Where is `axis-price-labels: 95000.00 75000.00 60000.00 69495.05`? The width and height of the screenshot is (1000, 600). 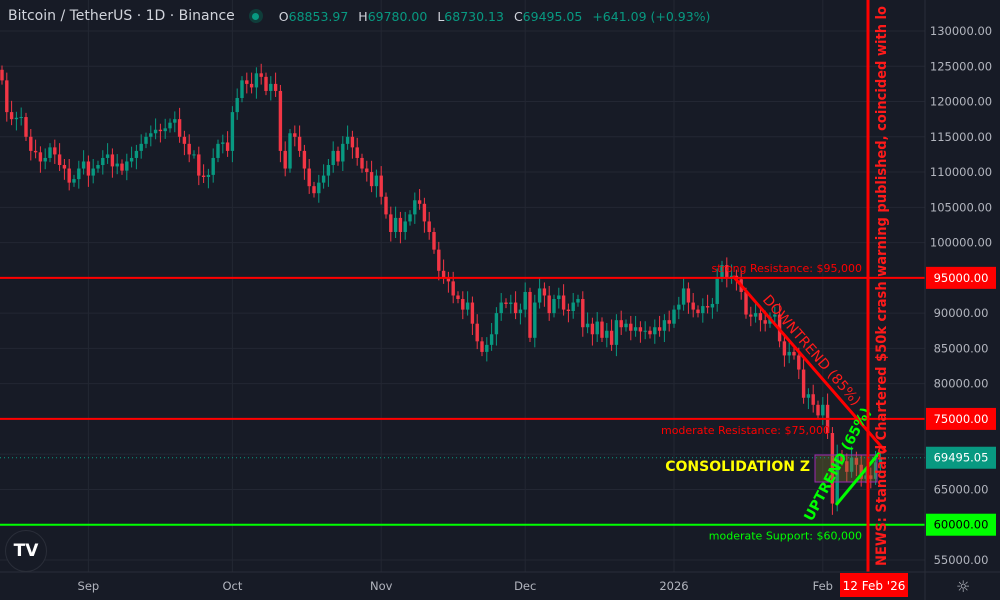
axis-price-labels: 95000.00 75000.00 60000.00 69495.05 is located at coordinates (961, 401).